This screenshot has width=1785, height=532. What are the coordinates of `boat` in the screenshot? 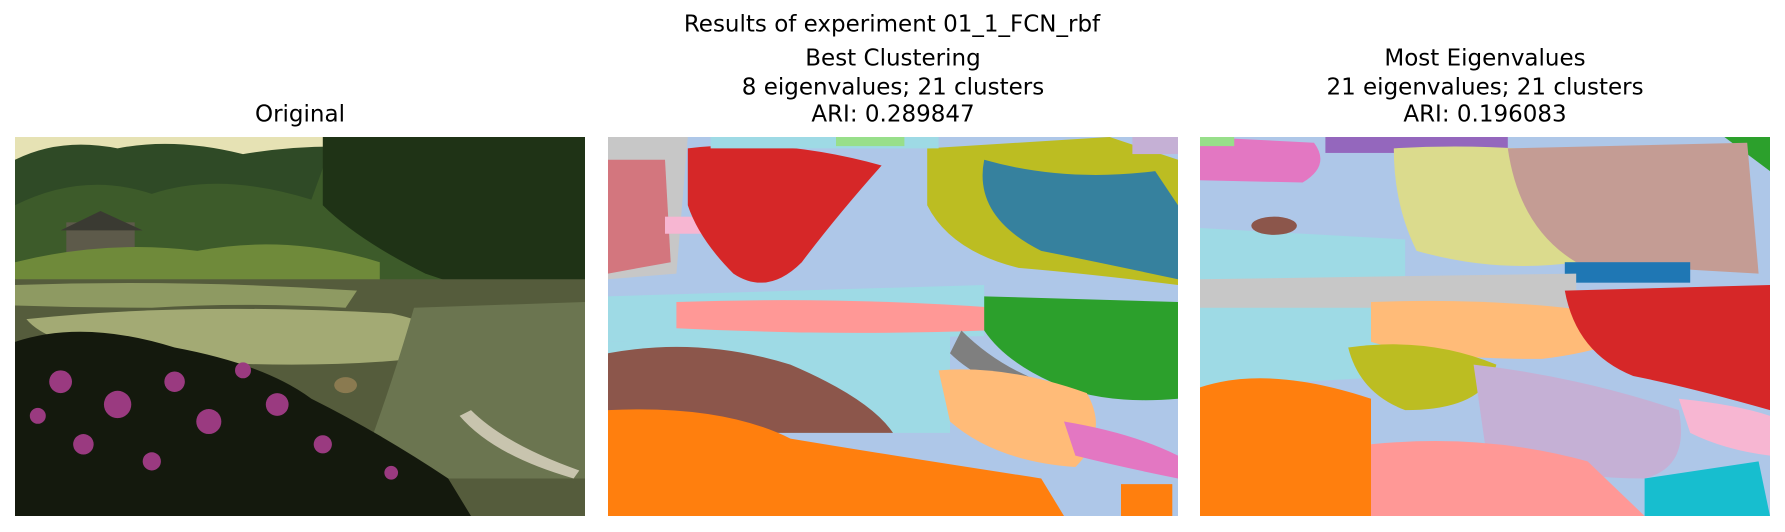 It's located at (519, 444).